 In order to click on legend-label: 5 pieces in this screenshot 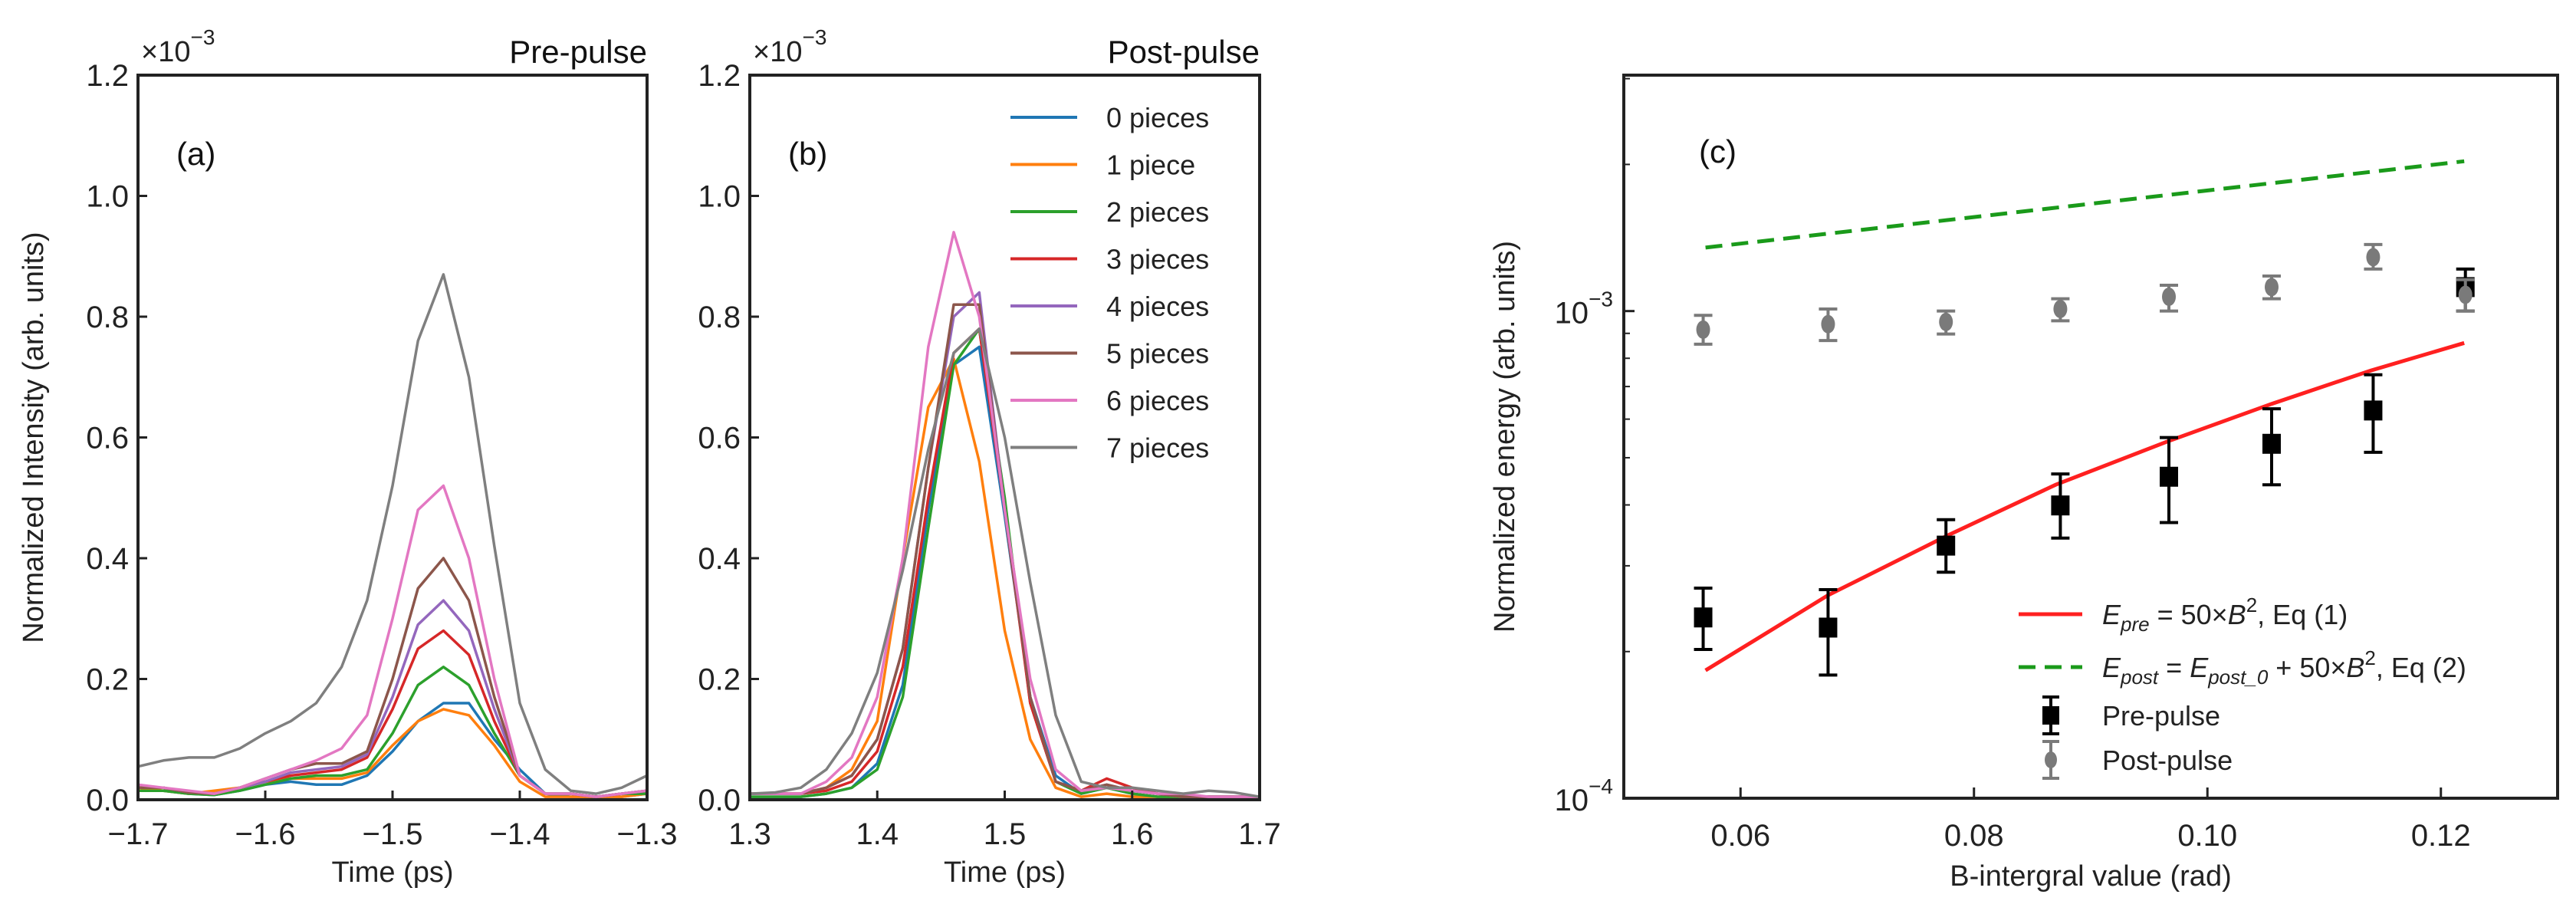, I will do `click(1158, 354)`.